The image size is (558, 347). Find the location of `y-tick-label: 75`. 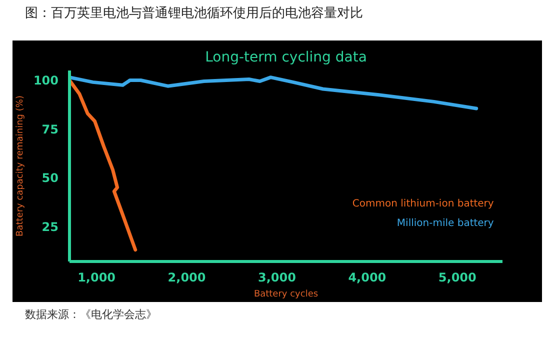

y-tick-label: 75 is located at coordinates (50, 129).